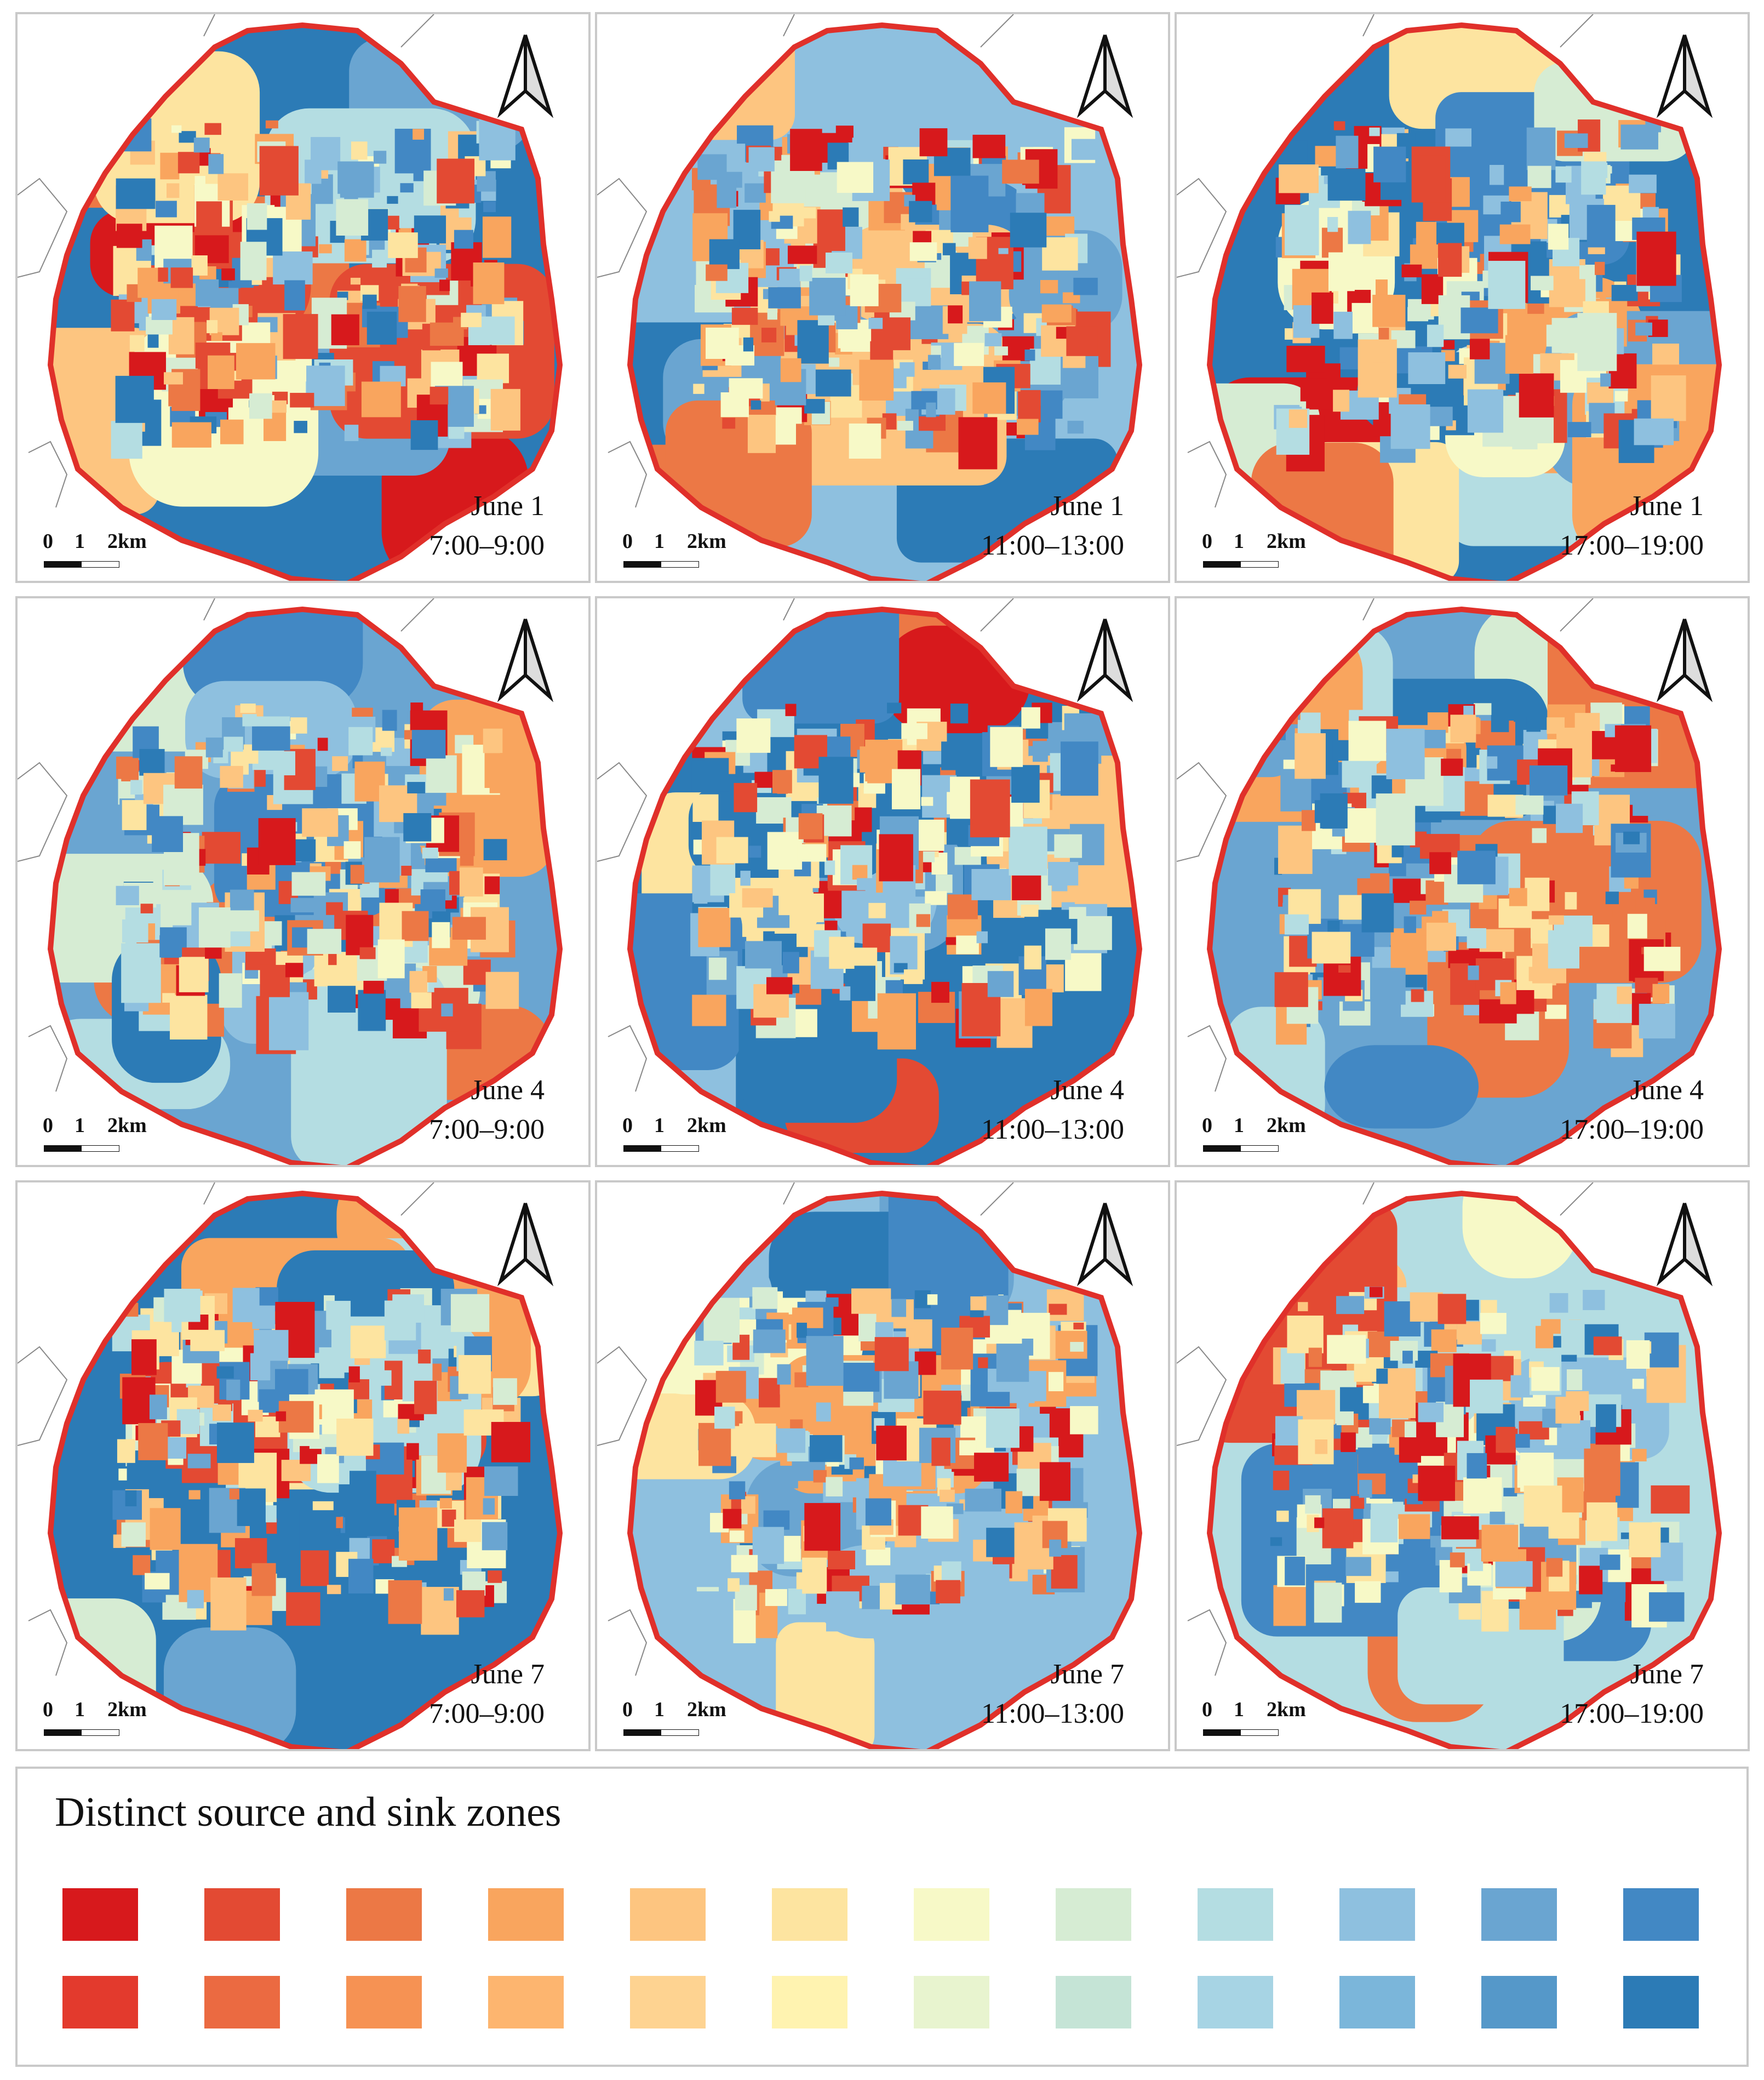 The height and width of the screenshot is (2080, 1764). I want to click on panel-date: June 7, so click(1667, 1674).